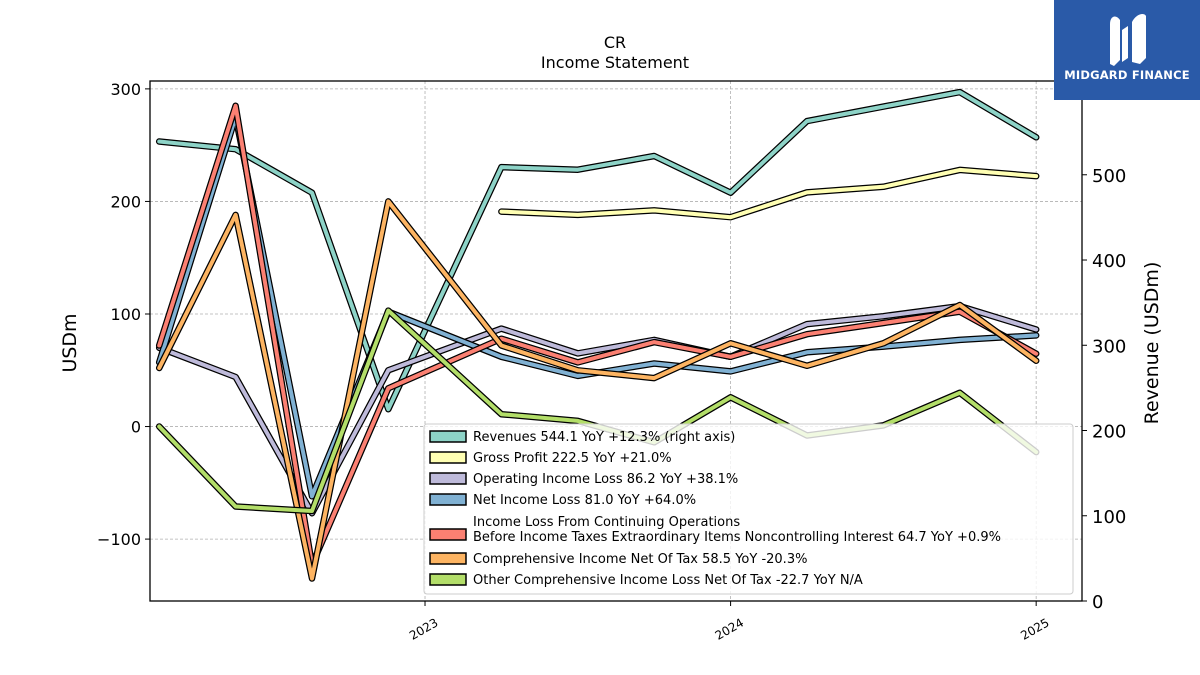 The height and width of the screenshot is (675, 1200). Describe the element at coordinates (1109, 517) in the screenshot. I see `y-right-tick-label: 100` at that location.